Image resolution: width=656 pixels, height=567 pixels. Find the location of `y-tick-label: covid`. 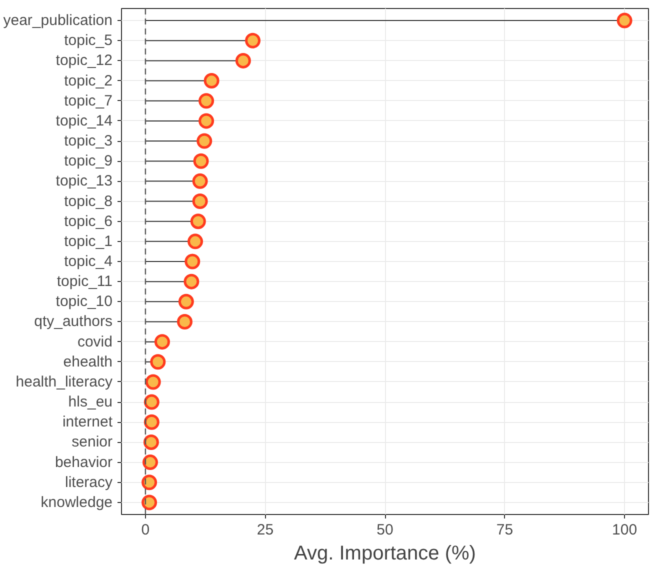

y-tick-label: covid is located at coordinates (95, 341).